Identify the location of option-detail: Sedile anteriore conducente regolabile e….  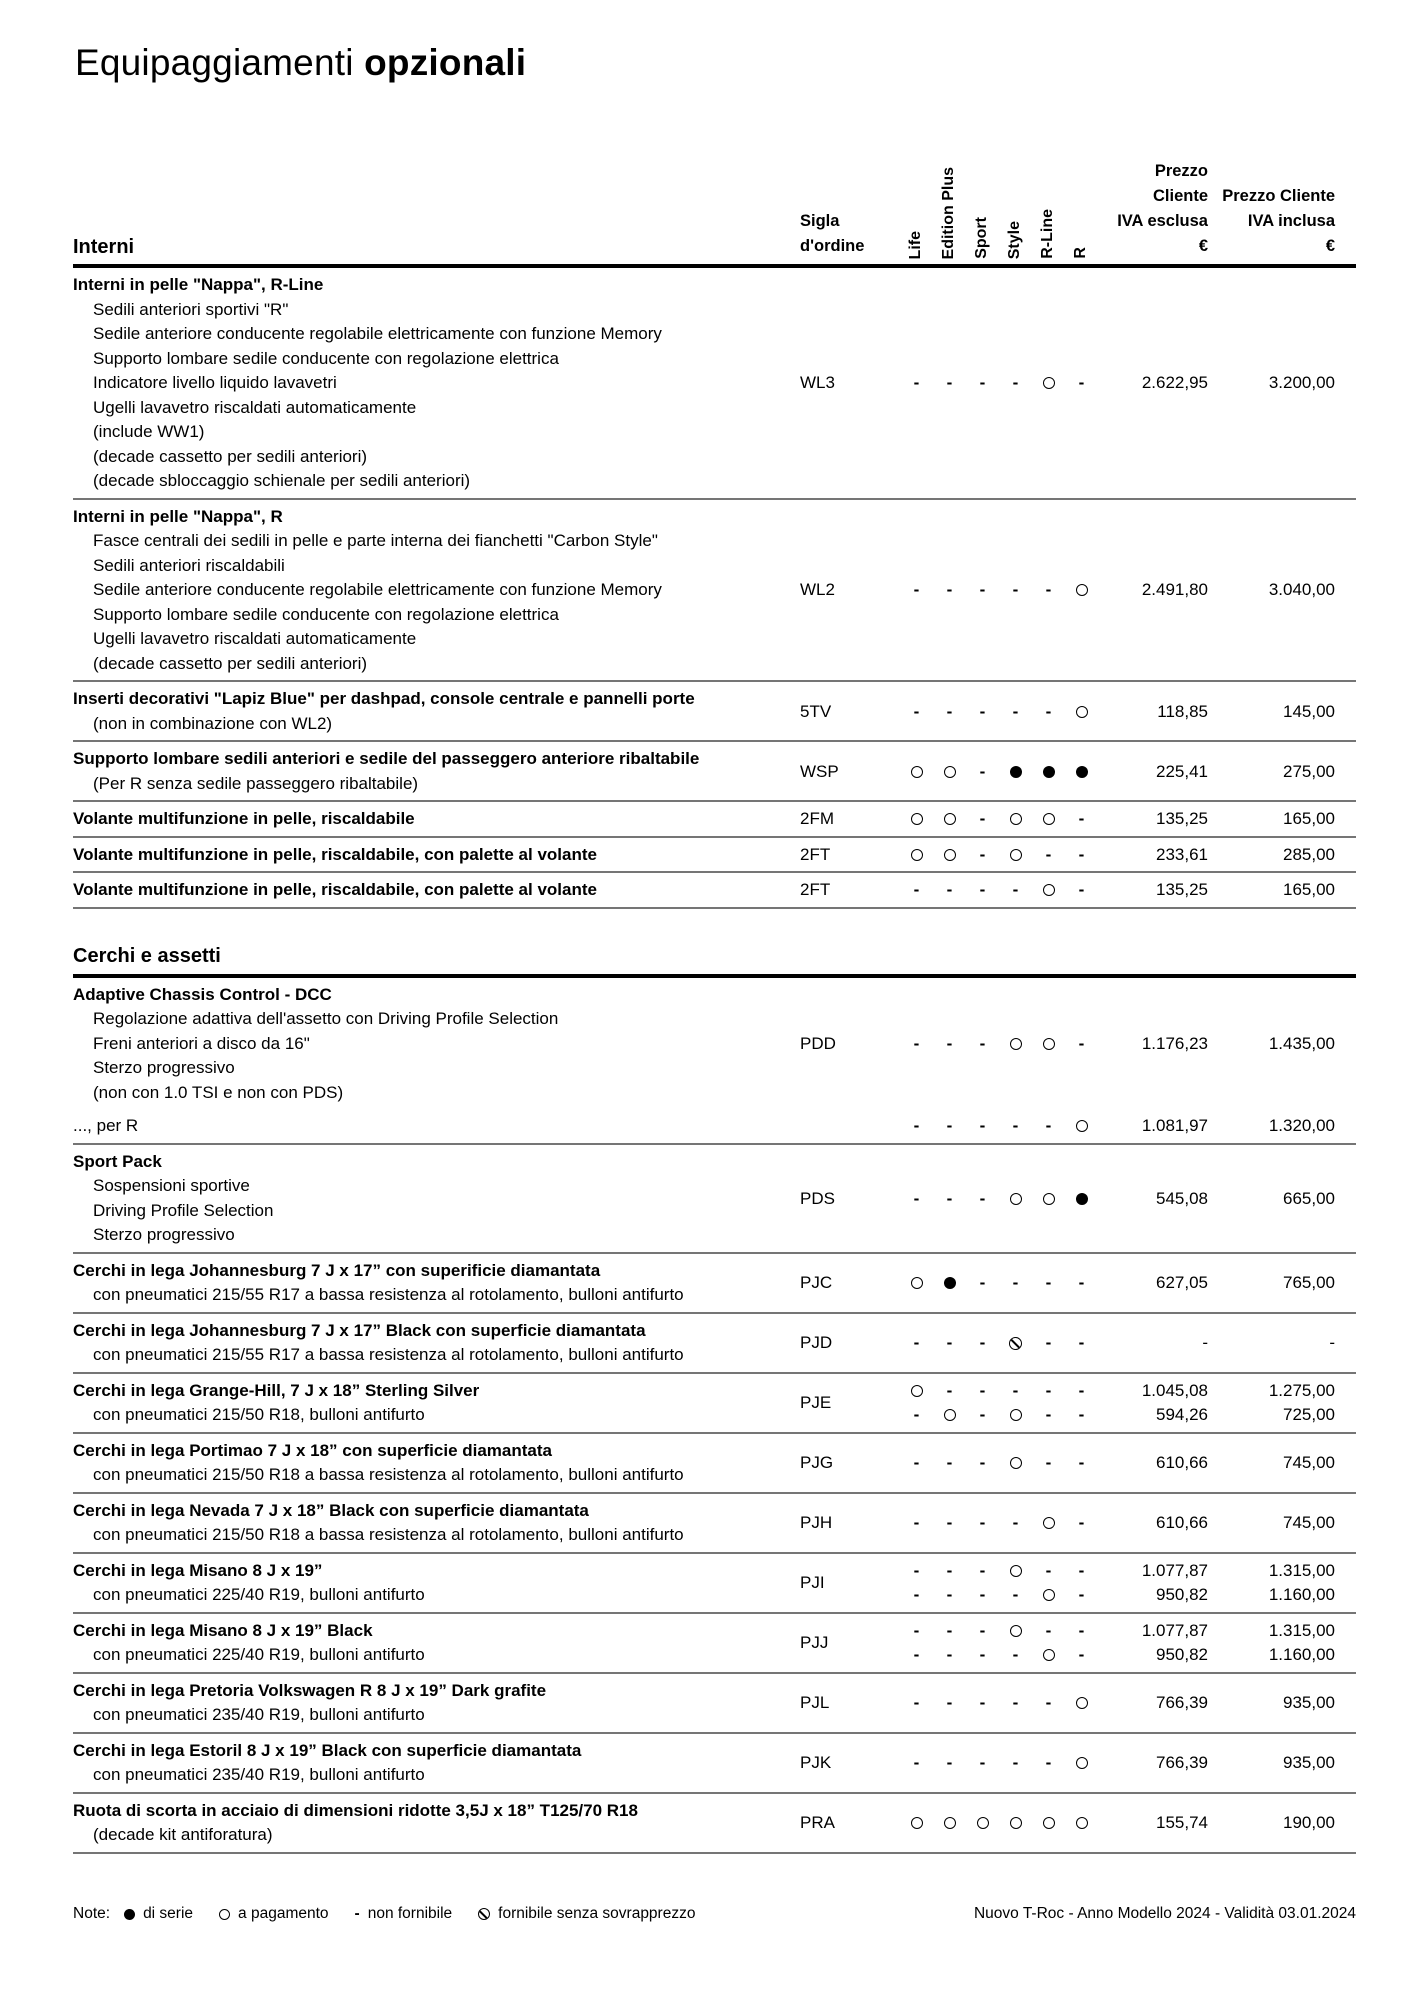
(377, 589).